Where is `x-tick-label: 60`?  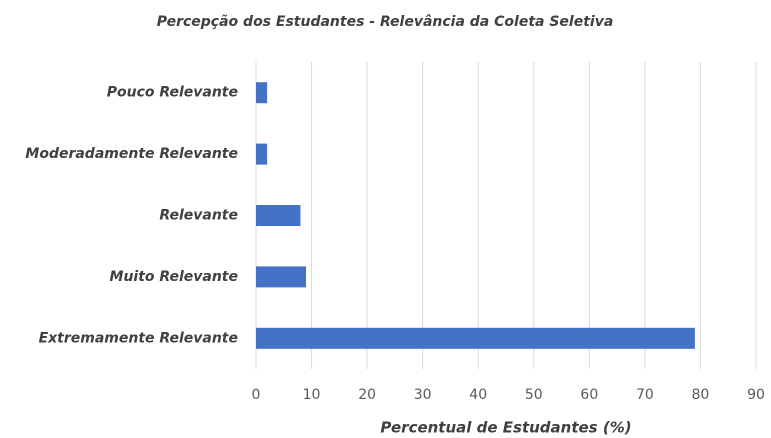 x-tick-label: 60 is located at coordinates (589, 395).